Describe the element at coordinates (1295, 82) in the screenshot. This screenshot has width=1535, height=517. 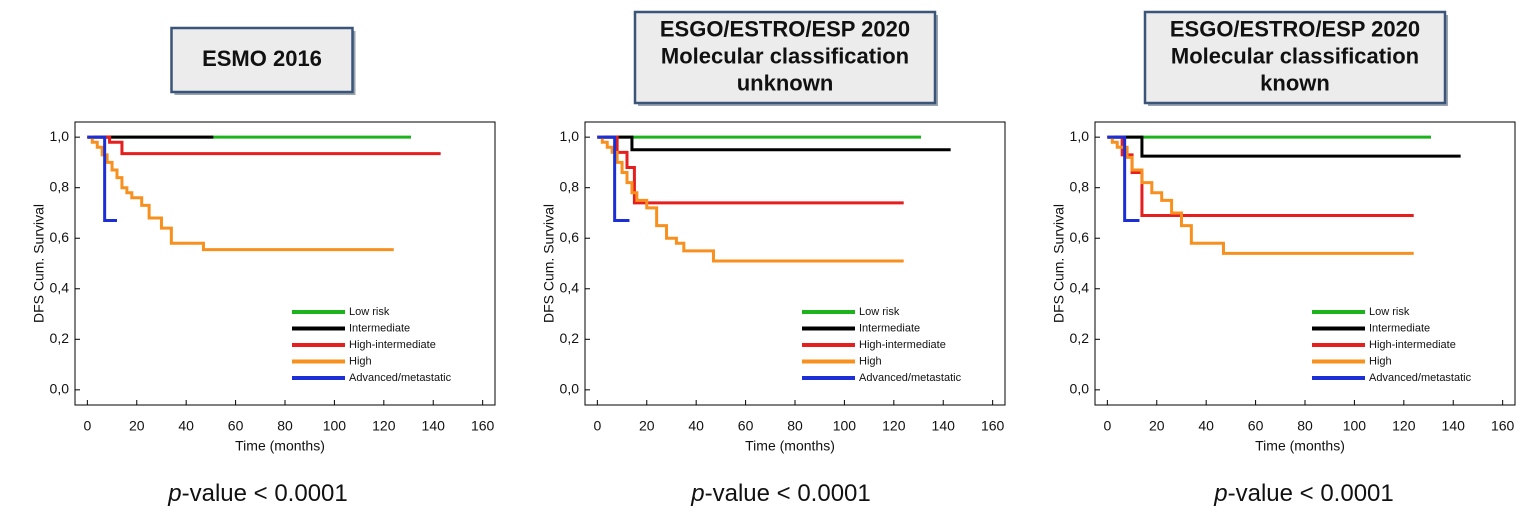
I see `chart-title: known` at that location.